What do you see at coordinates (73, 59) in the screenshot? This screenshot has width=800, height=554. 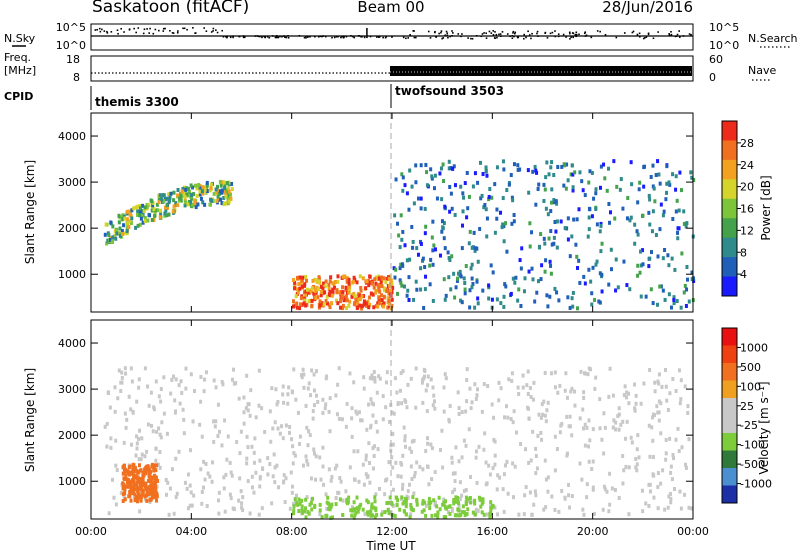 I see `freq-tick-top: 18` at bounding box center [73, 59].